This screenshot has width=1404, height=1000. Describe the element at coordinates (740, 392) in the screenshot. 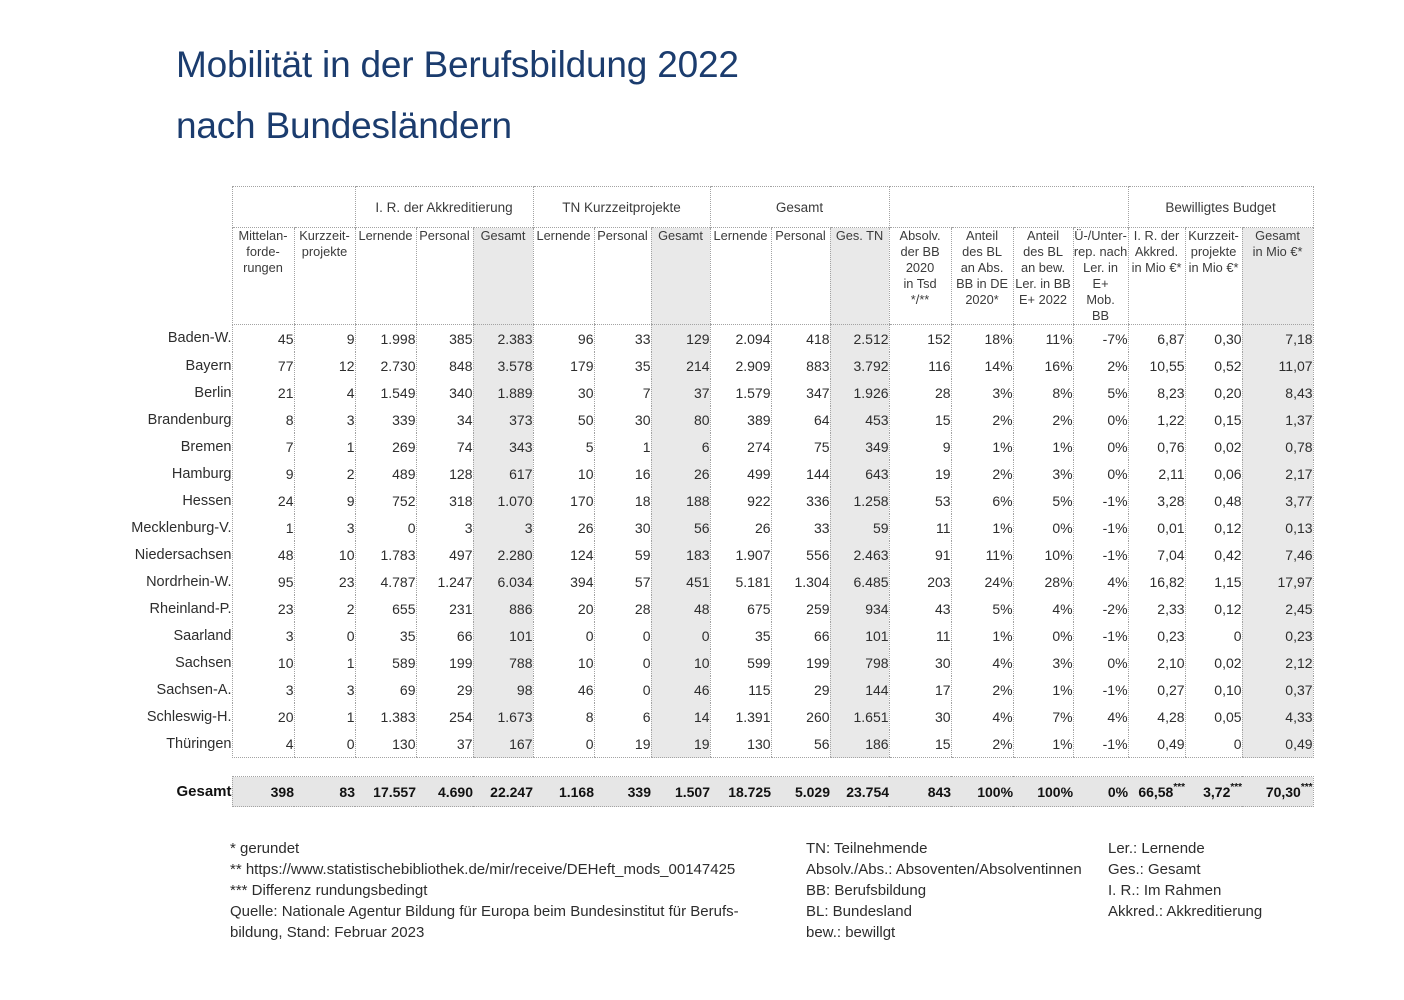

I see `cell: 1.579` at that location.